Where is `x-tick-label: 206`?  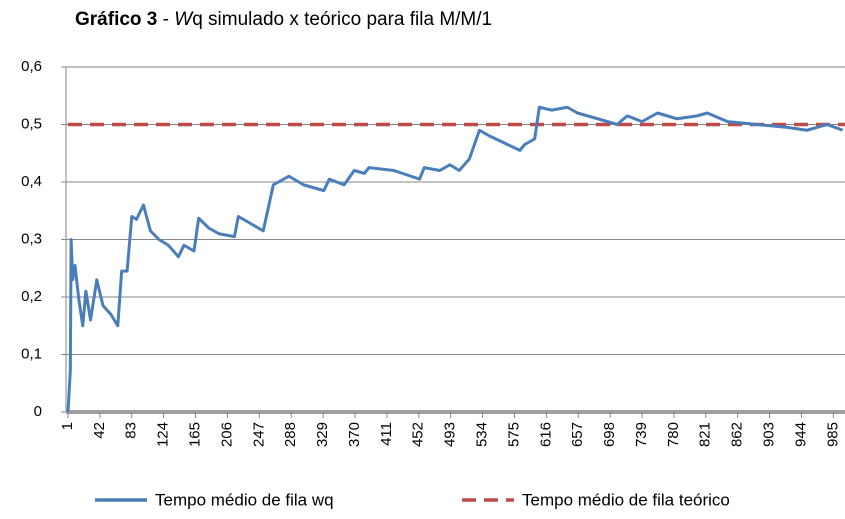 x-tick-label: 206 is located at coordinates (226, 434).